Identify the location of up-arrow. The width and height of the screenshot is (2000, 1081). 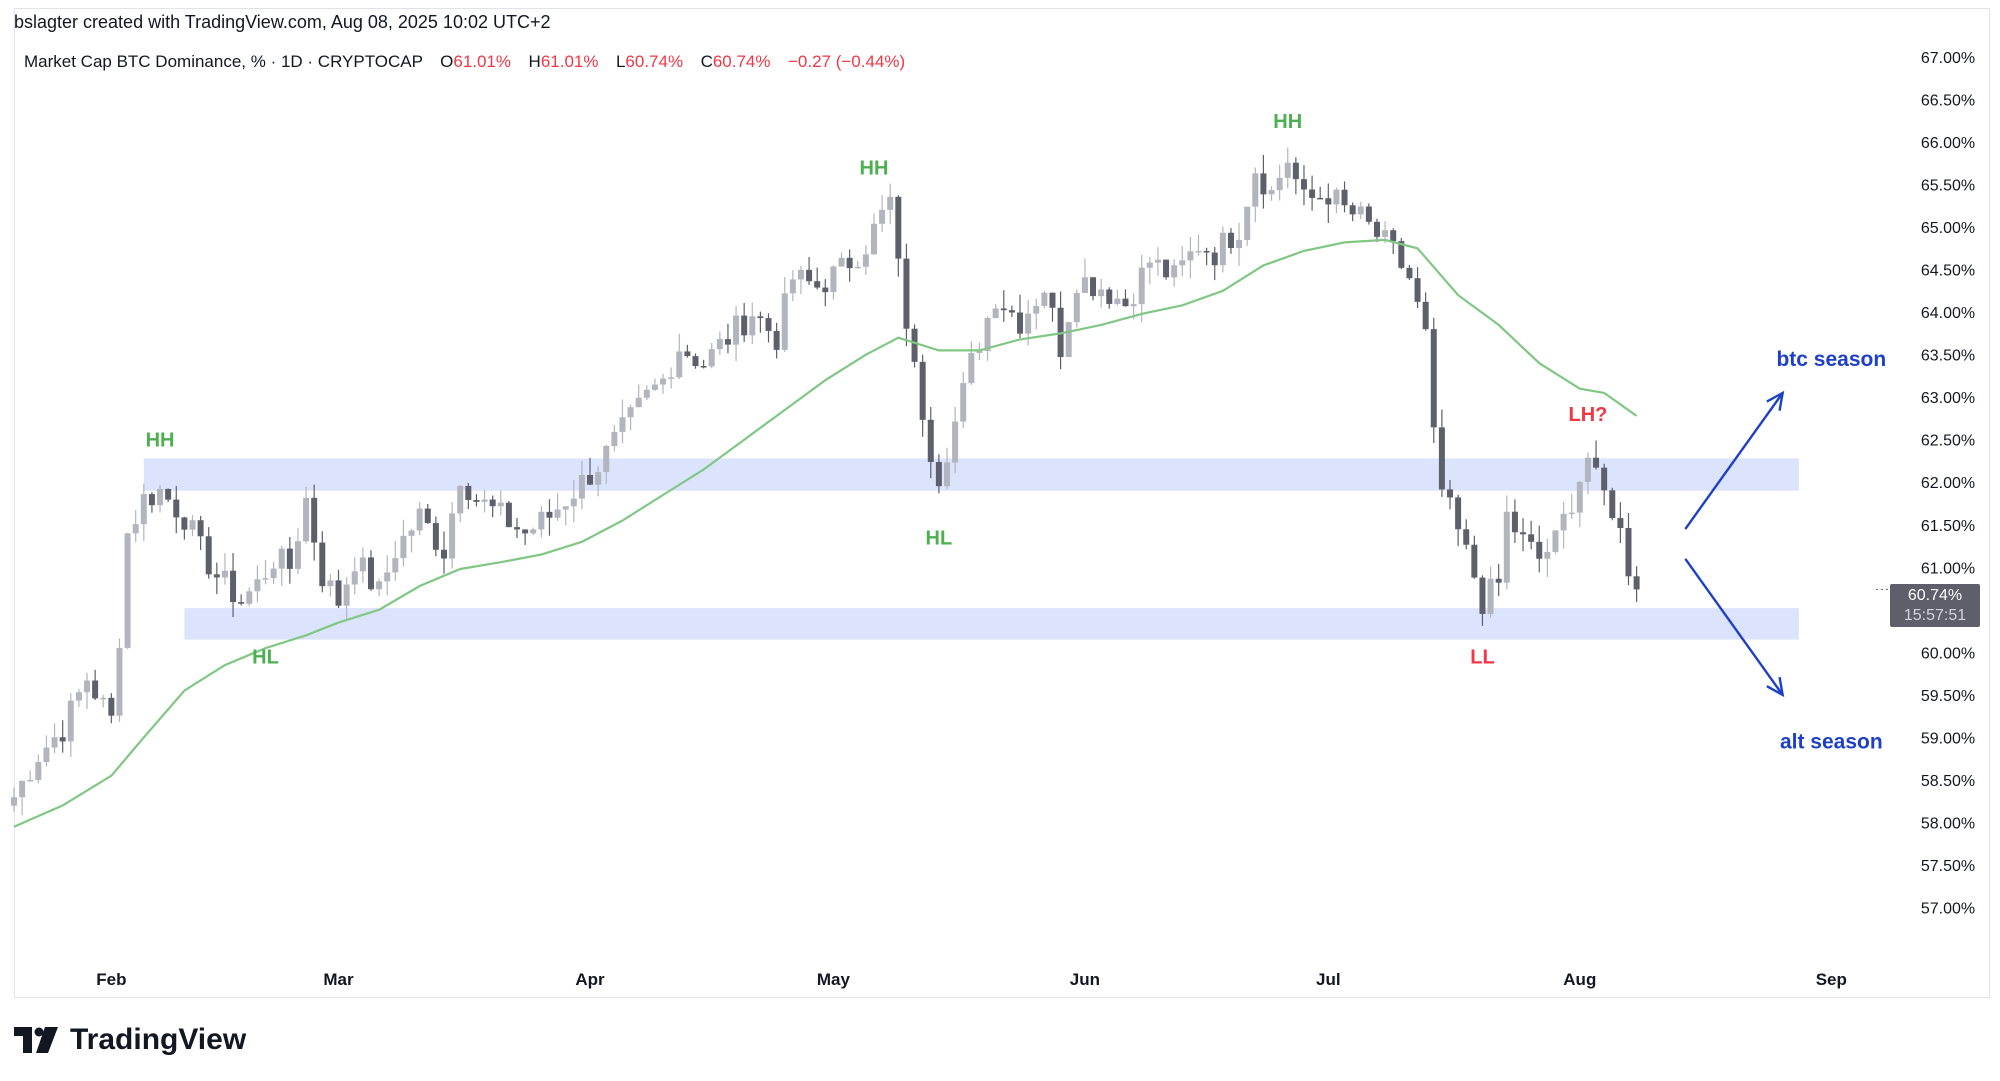
(1734, 461).